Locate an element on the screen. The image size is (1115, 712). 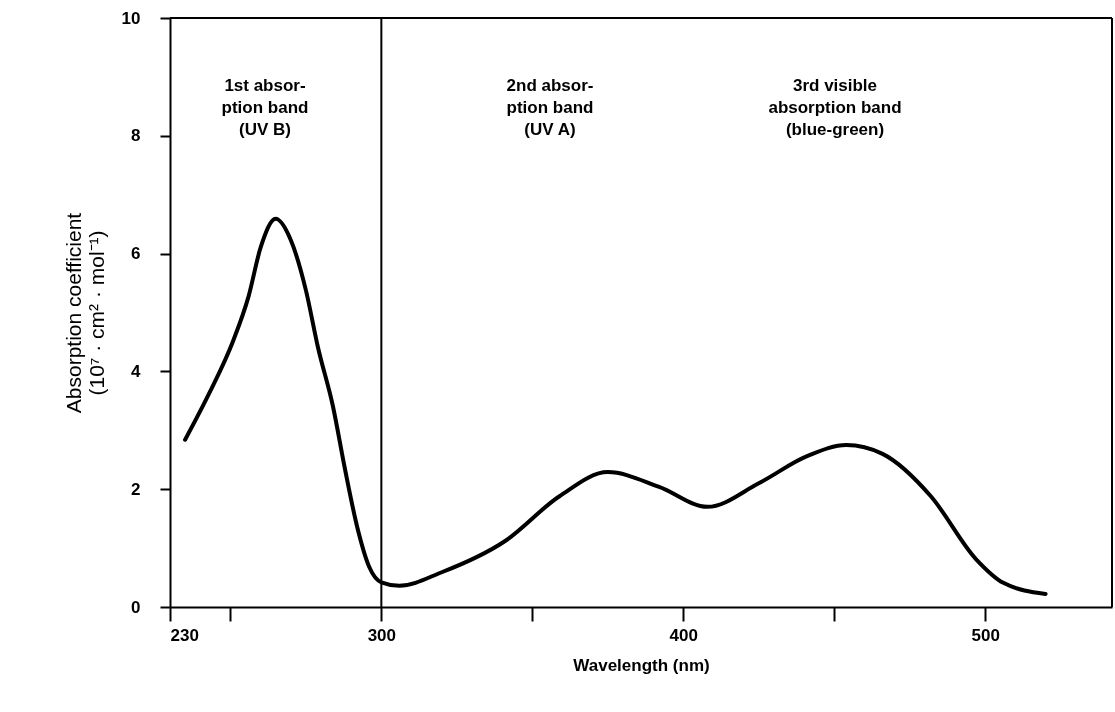
y-tick-label: 4 is located at coordinates (136, 371).